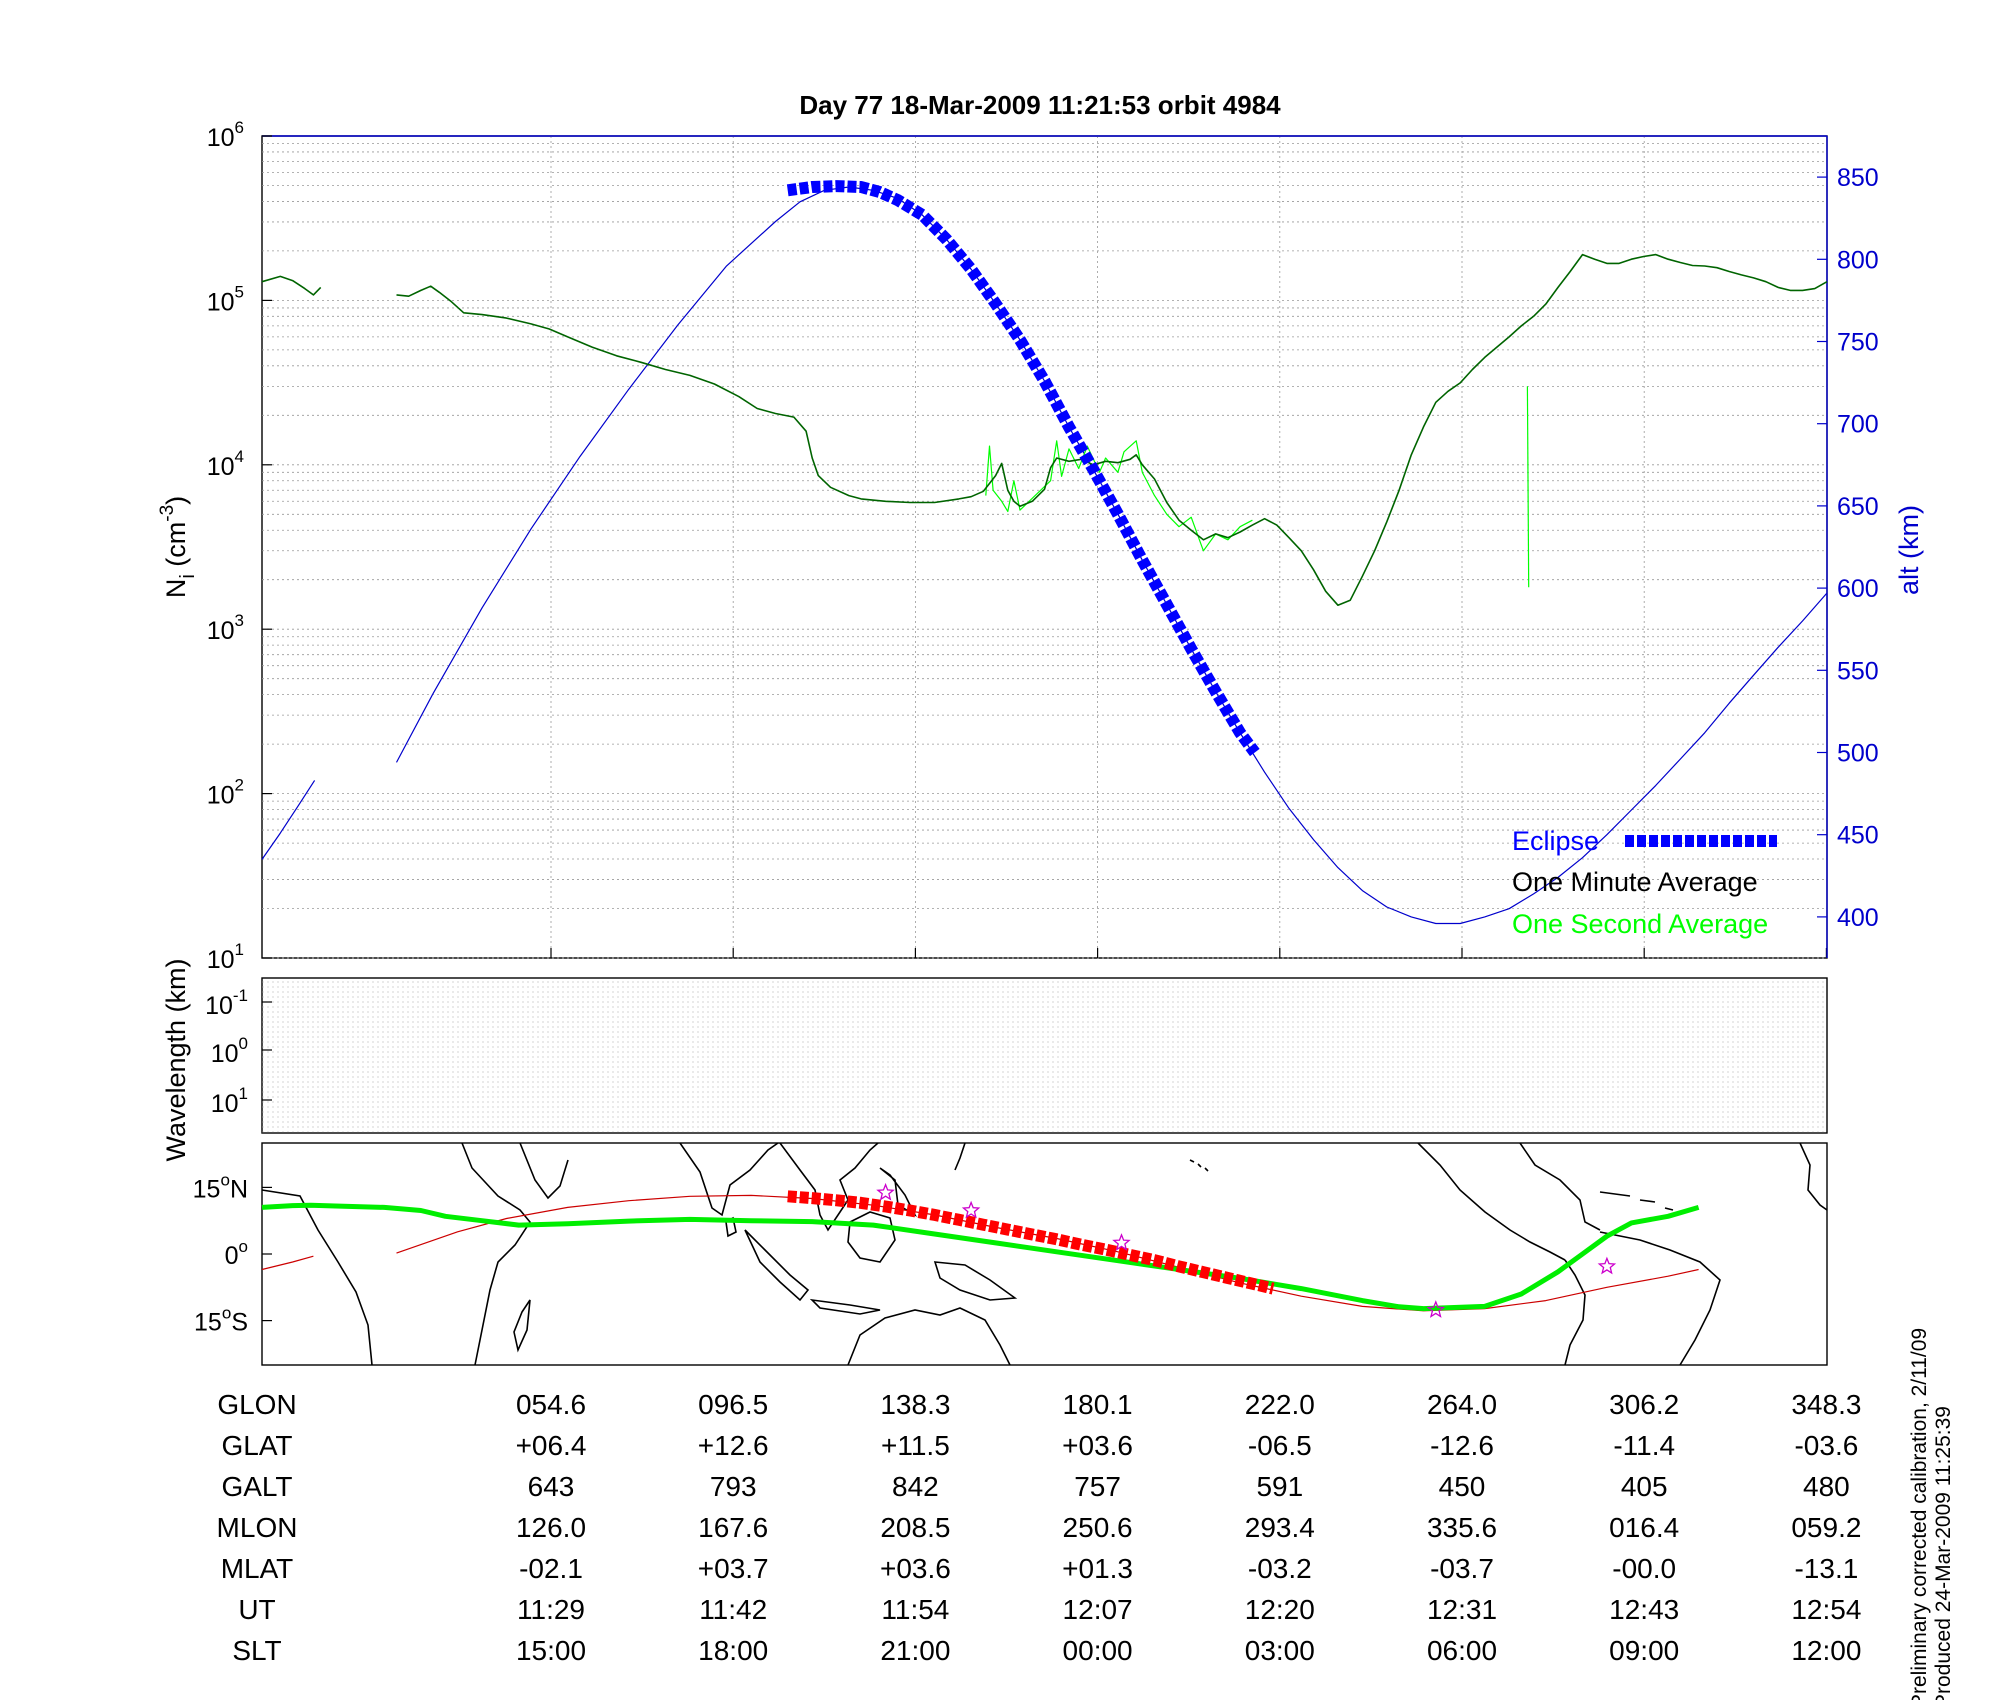  I want to click on table-cell: 450, so click(1462, 1486).